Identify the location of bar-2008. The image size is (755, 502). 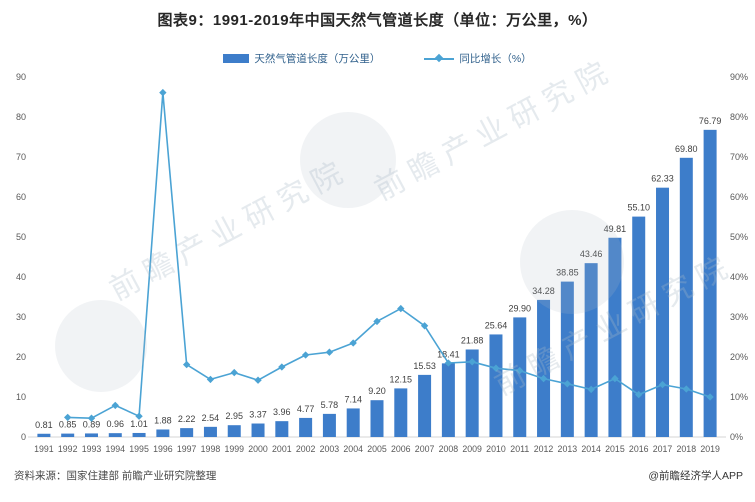
(448, 400).